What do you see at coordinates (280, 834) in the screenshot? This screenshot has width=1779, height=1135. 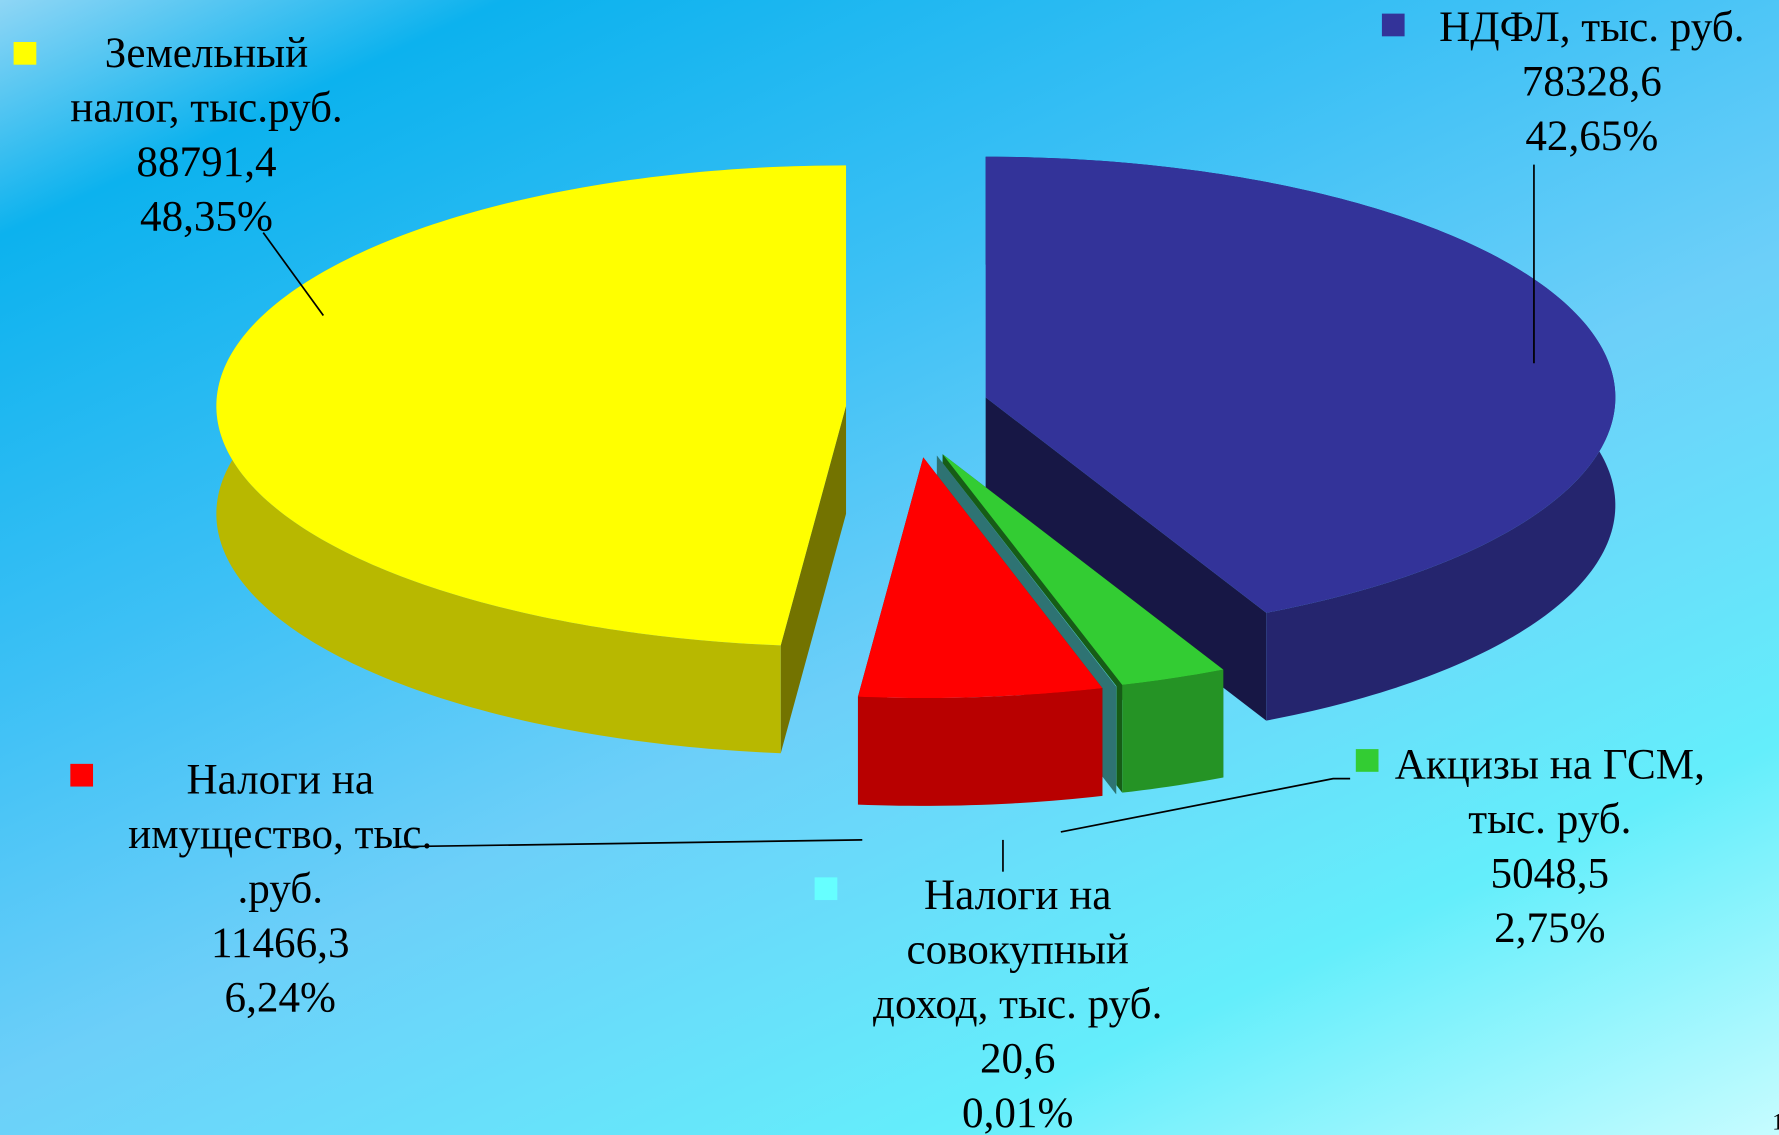 I see `label-name: Налоги на имущество, тыс. .руб.` at bounding box center [280, 834].